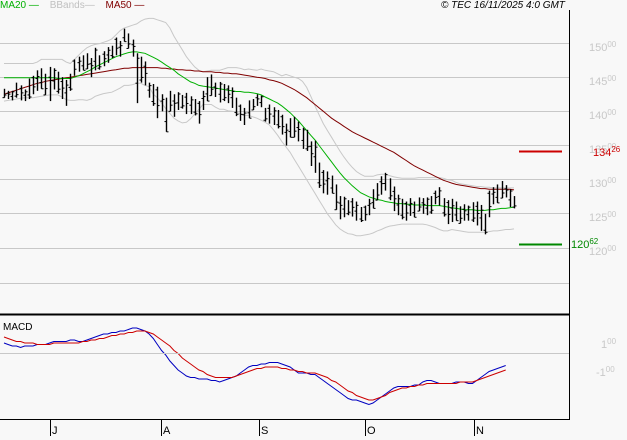 The height and width of the screenshot is (440, 627). What do you see at coordinates (67, 5) in the screenshot?
I see `legend-bbands-label: BBands` at bounding box center [67, 5].